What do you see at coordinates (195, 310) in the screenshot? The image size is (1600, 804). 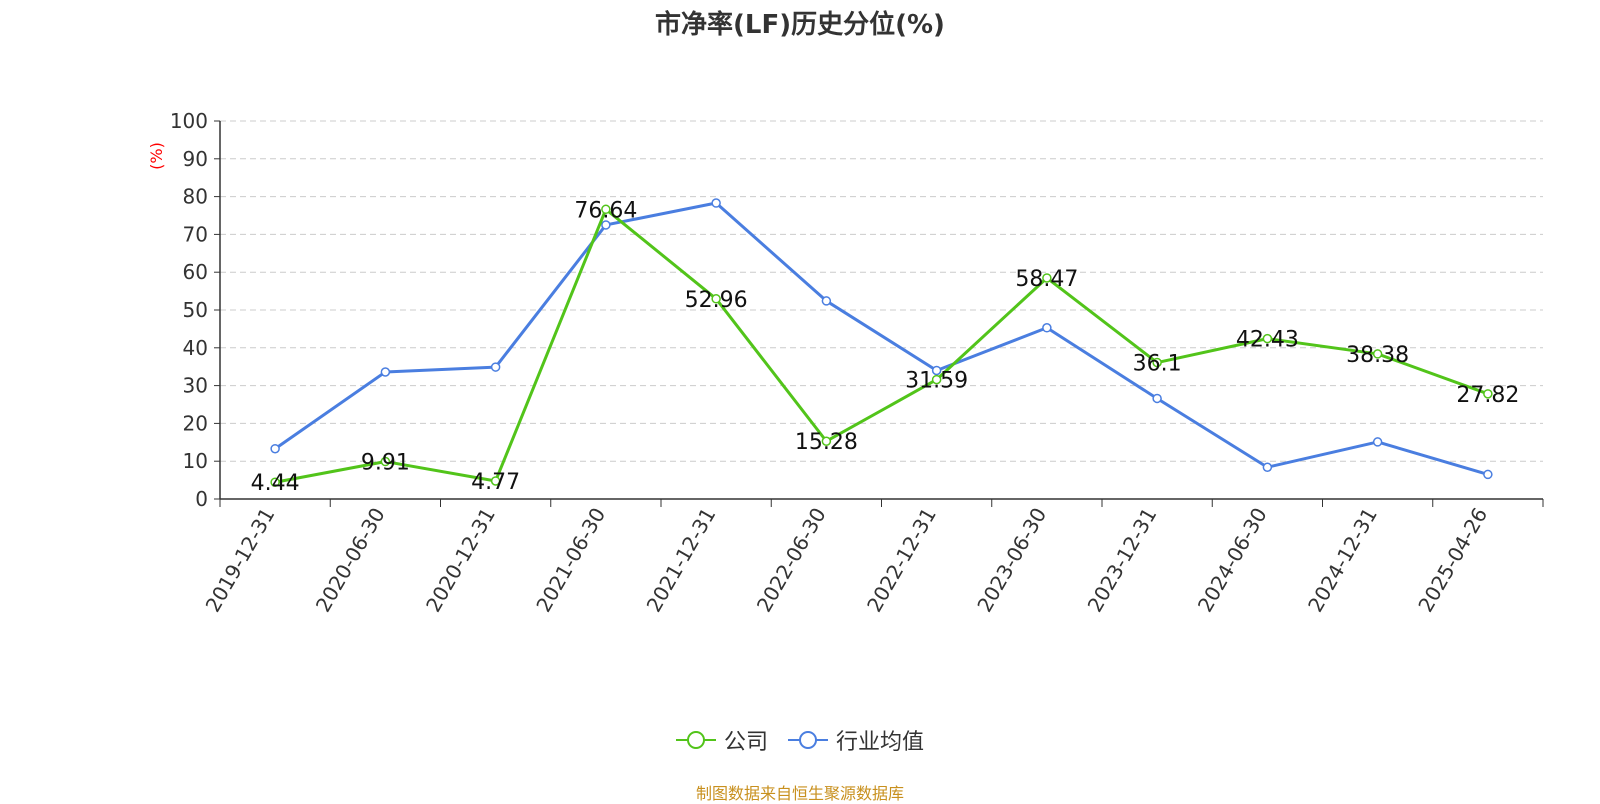 I see `y-tick-label: 50` at bounding box center [195, 310].